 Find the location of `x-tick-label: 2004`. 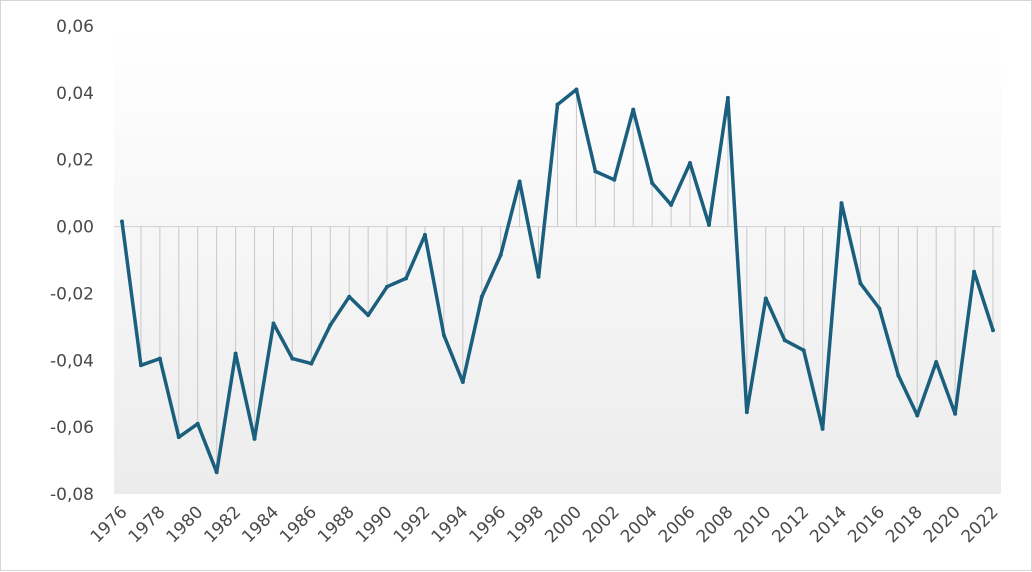

x-tick-label: 2004 is located at coordinates (639, 524).